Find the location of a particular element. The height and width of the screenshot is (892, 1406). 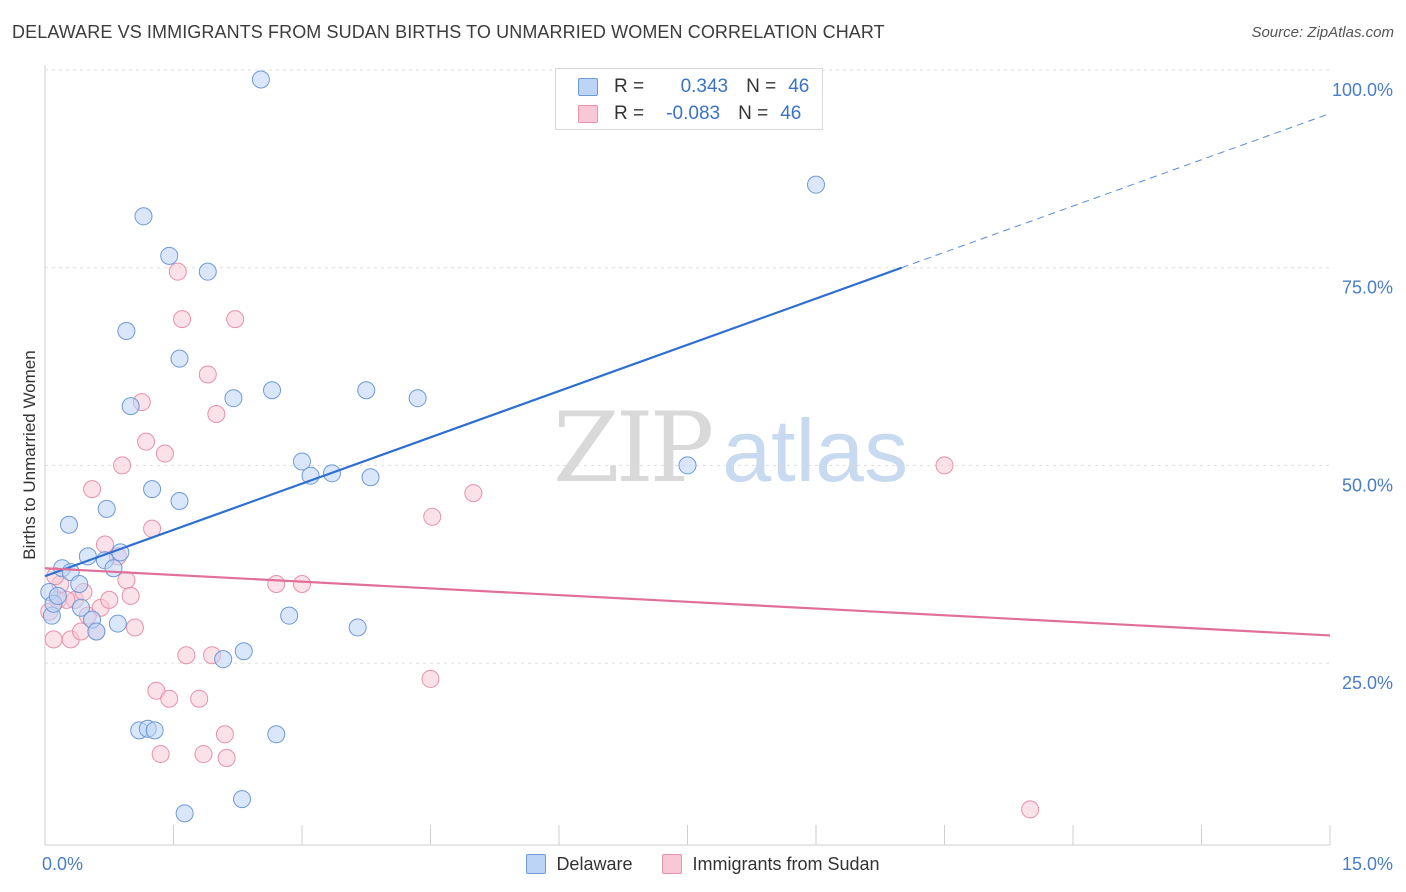

delaware-swatch is located at coordinates (588, 87).